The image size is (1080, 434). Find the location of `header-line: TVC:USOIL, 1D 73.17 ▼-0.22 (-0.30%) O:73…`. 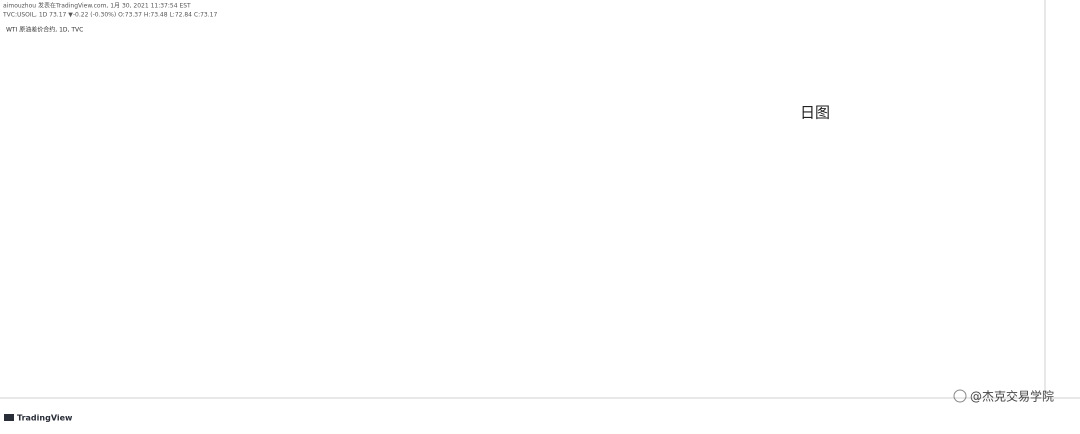

header-line: TVC:USOIL, 1D 73.17 ▼-0.22 (-0.30%) O:73… is located at coordinates (109, 15).